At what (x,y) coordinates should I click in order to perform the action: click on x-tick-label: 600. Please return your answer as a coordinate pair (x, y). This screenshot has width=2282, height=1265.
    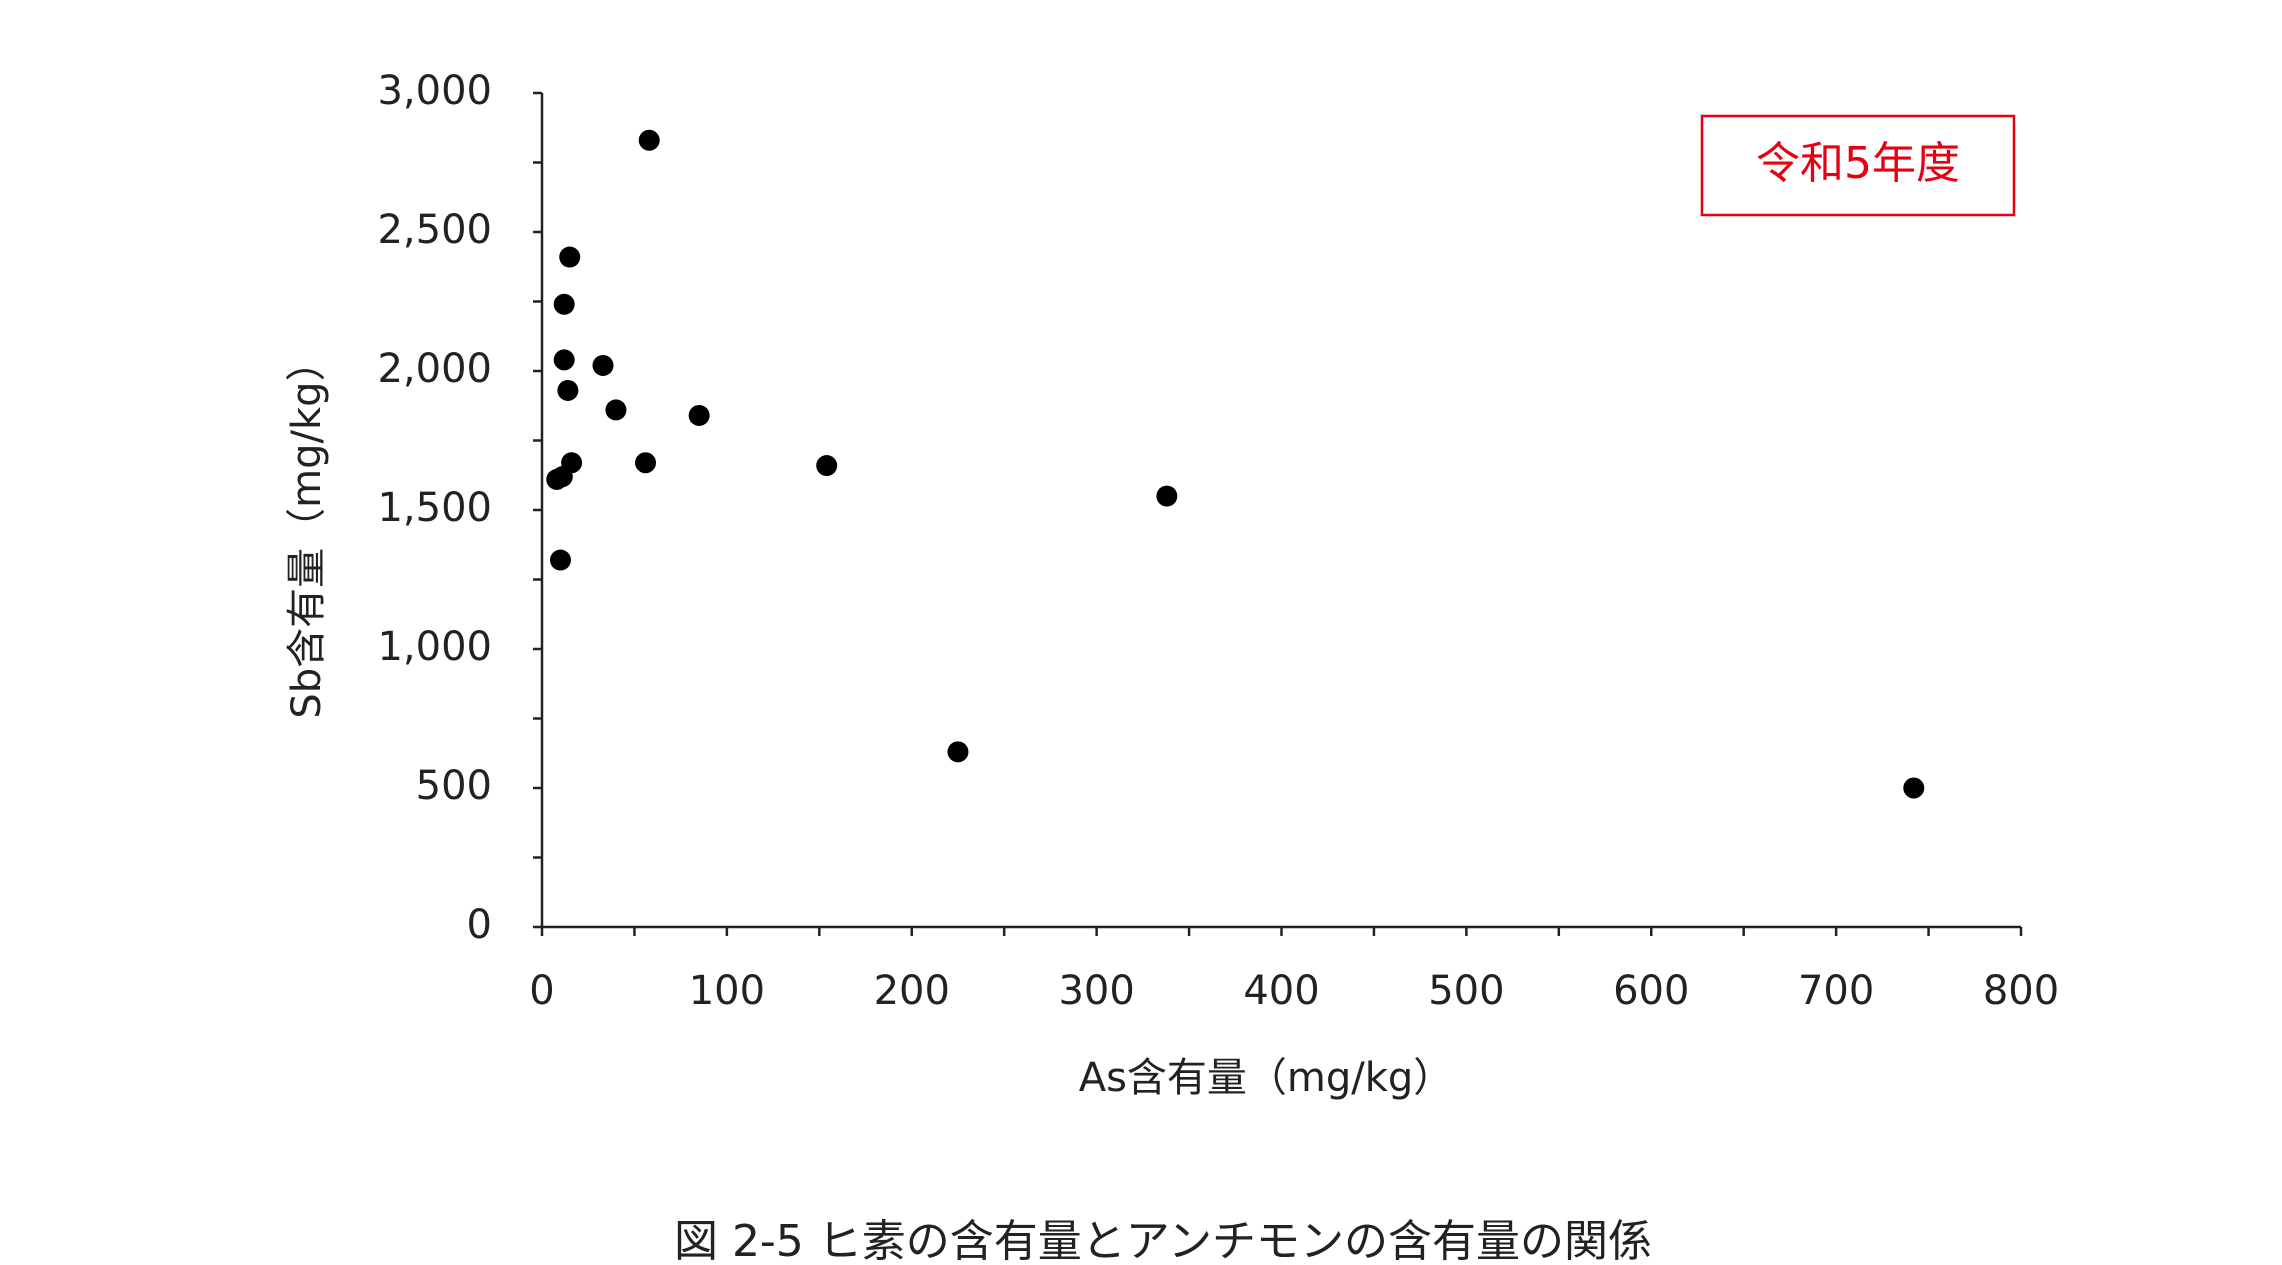
    Looking at the image, I should click on (1651, 991).